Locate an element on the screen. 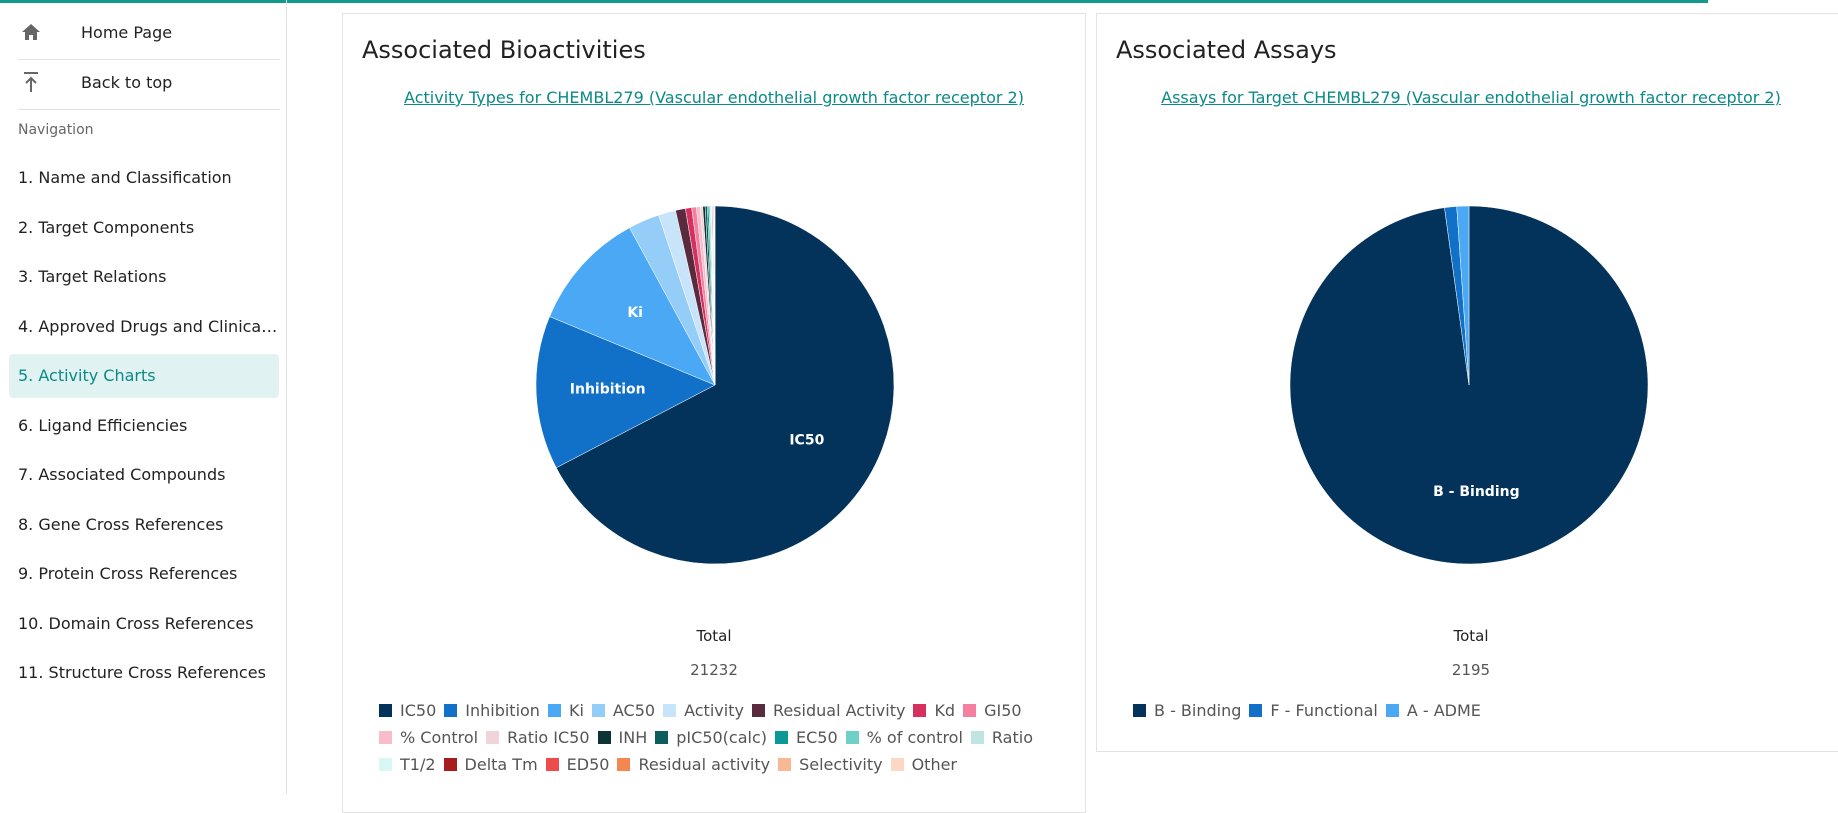 This screenshot has width=1838, height=813. legend-item: Other is located at coordinates (924, 764).